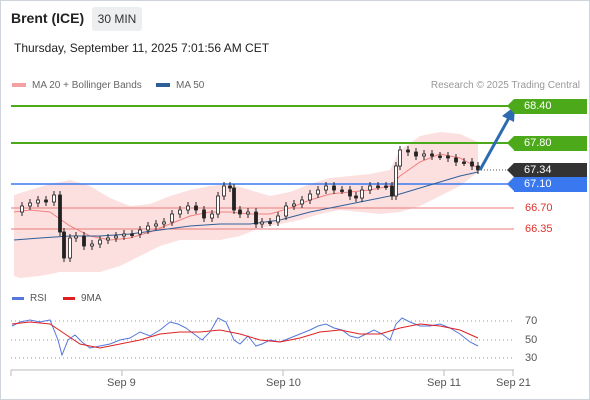 This screenshot has height=400, width=590. I want to click on tag-support2: 66.35, so click(539, 229).